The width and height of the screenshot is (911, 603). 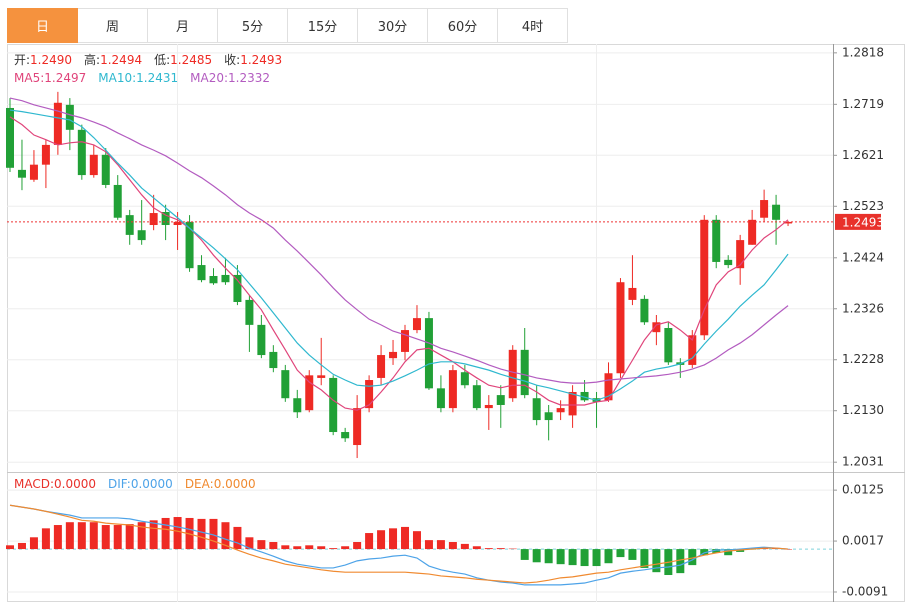 I want to click on y-tick-label: 1.2326, so click(x=863, y=308).